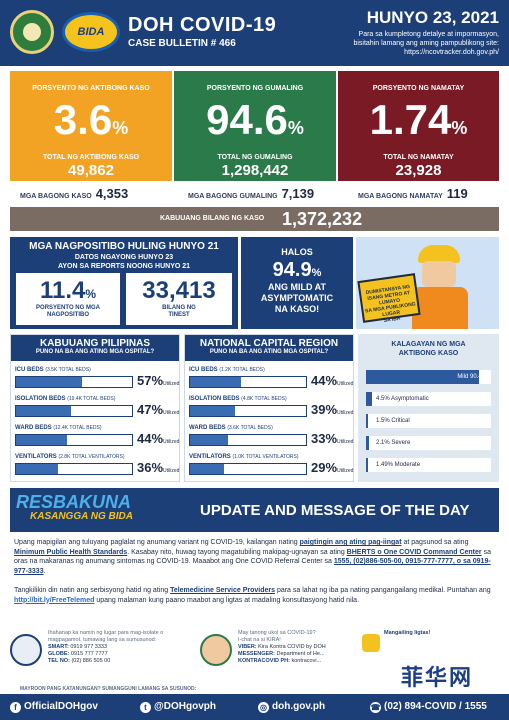  I want to click on resbakuna-tagline: KASANGGA NG BIDA, so click(81, 516).